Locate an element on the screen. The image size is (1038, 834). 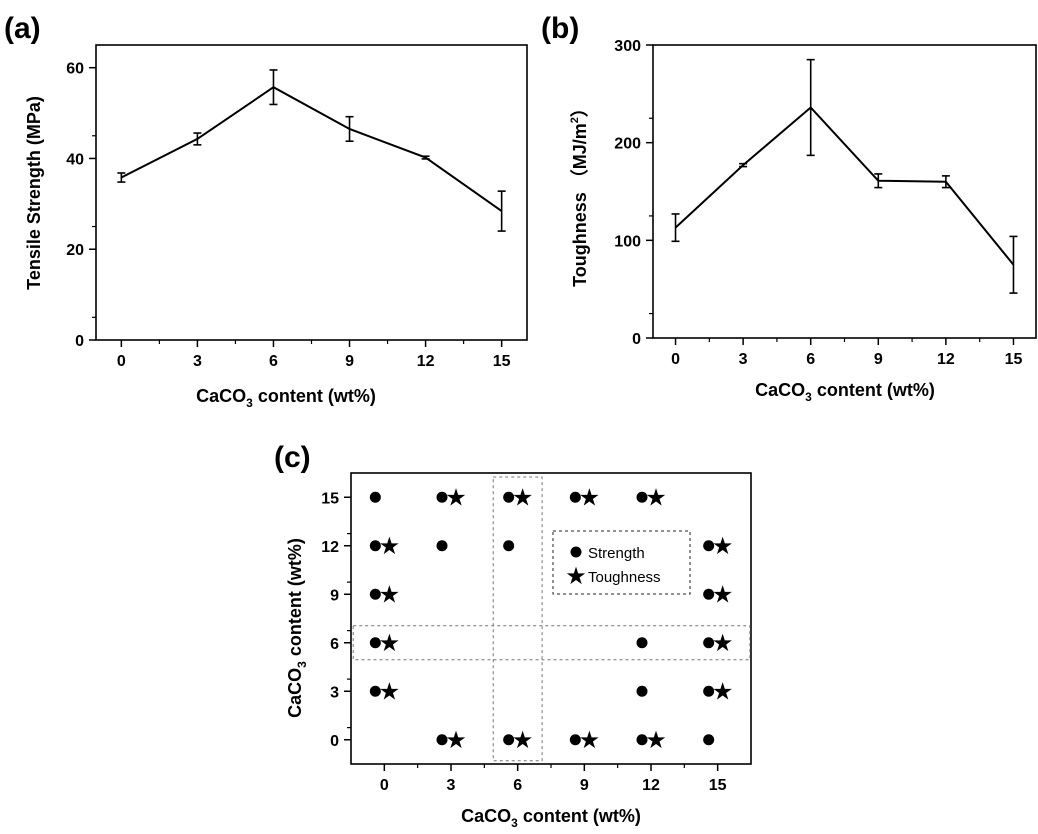
y-tick-label: 9 is located at coordinates (334, 595).